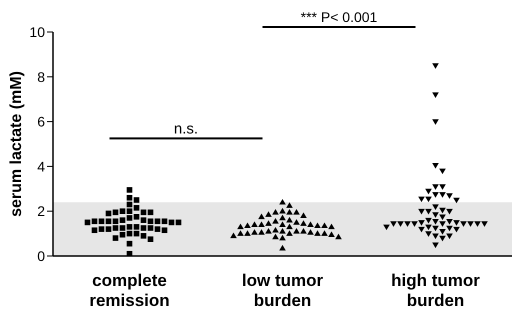 The image size is (520, 329). What do you see at coordinates (41, 211) in the screenshot?
I see `y-tick-label: 2` at bounding box center [41, 211].